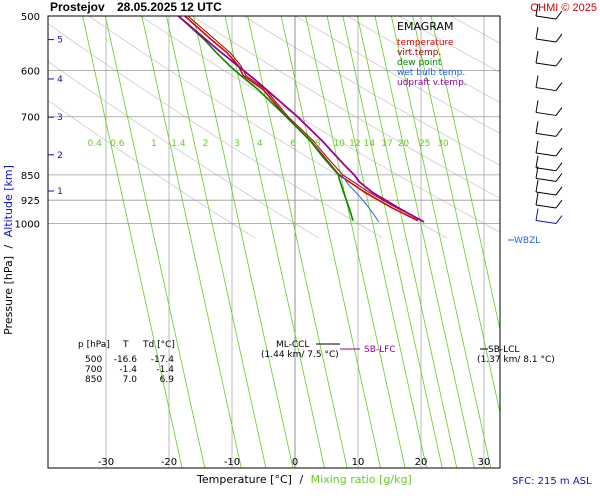 The height and width of the screenshot is (500, 600). What do you see at coordinates (516, 355) in the screenshot?
I see `sb-lcl-annotation: SB-LCL (1.37 km/ 8.1 °C)` at bounding box center [516, 355].